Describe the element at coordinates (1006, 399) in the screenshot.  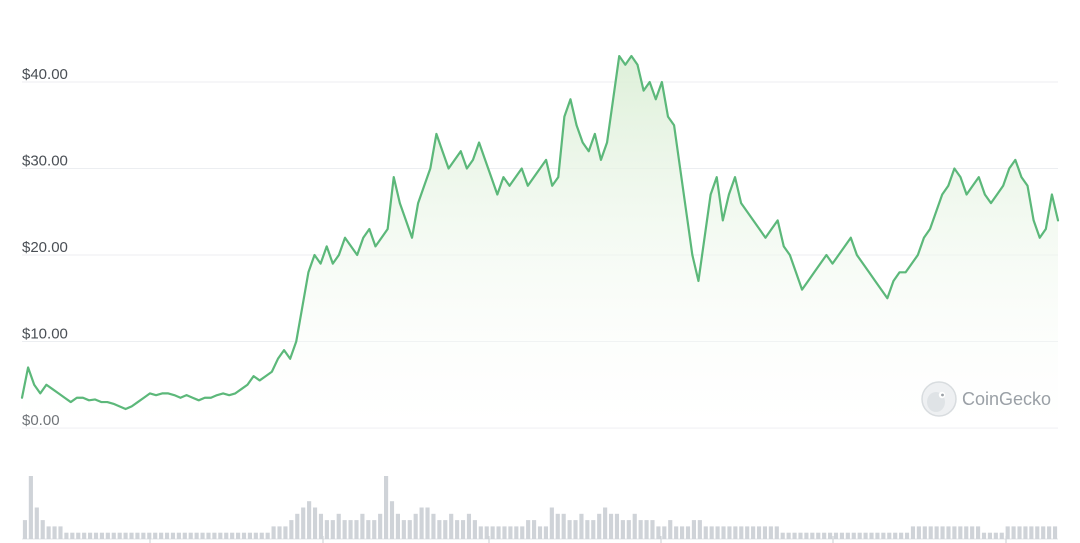
I see `watermark-label: CoinGecko` at that location.